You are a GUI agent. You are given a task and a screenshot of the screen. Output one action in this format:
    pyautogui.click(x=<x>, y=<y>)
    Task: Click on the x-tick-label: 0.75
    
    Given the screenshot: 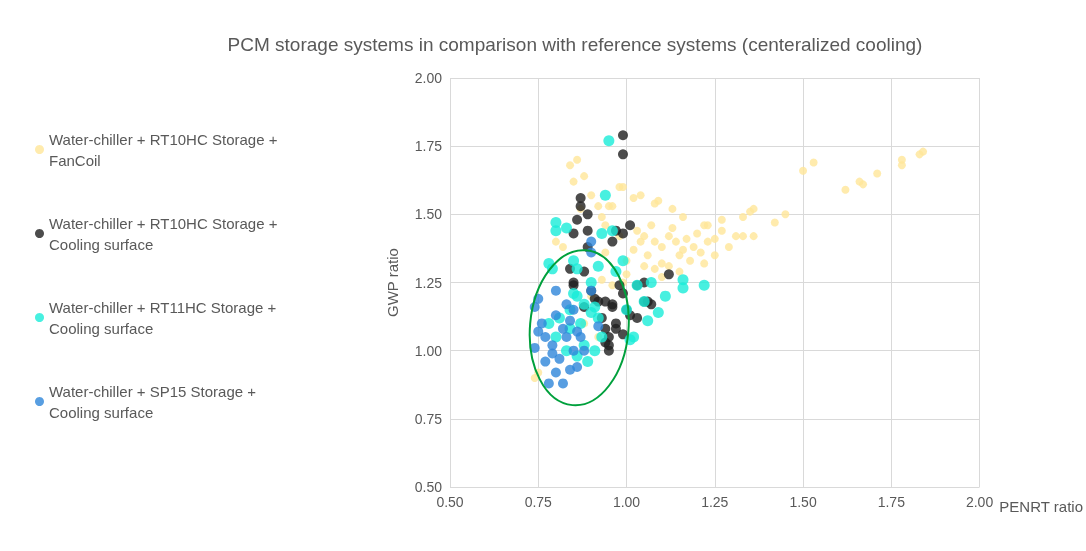 What is the action you would take?
    pyautogui.click(x=538, y=502)
    